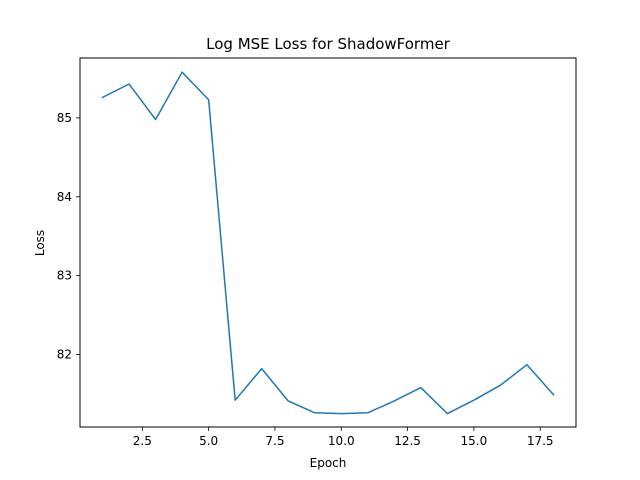  What do you see at coordinates (142, 441) in the screenshot?
I see `x-tick-label: 2.5` at bounding box center [142, 441].